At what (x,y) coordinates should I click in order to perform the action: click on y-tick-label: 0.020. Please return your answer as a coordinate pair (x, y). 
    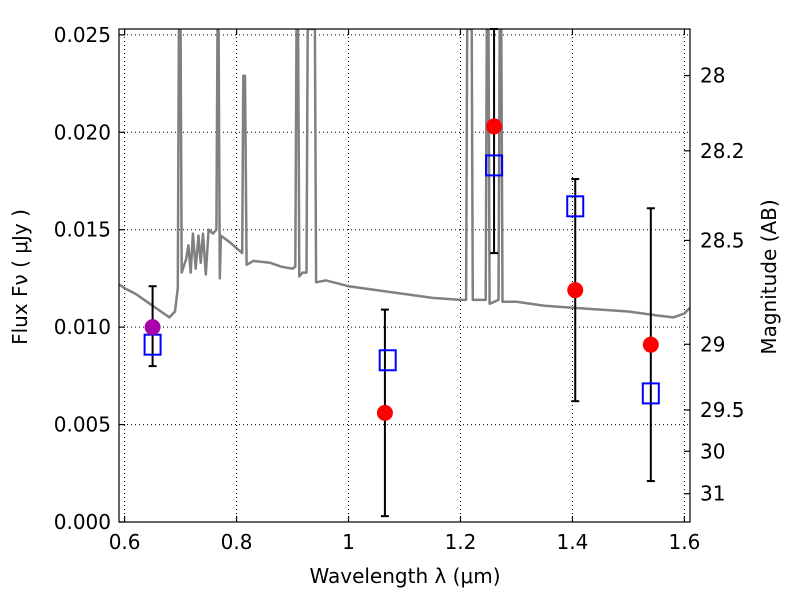
    Looking at the image, I should click on (82, 132).